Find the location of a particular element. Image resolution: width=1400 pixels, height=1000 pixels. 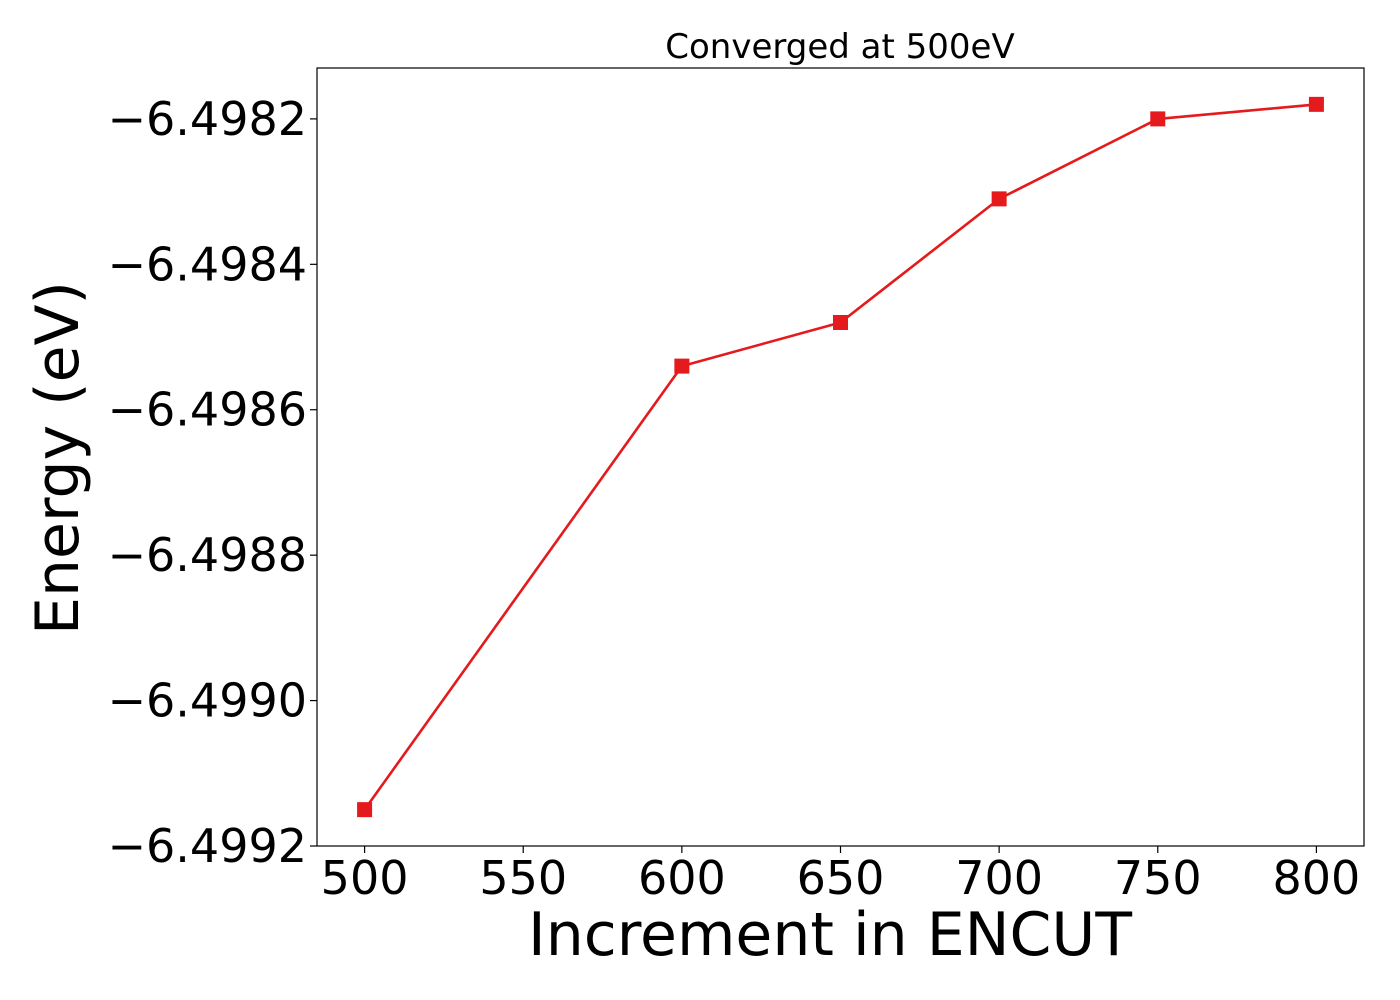

x-tick-label: 750 is located at coordinates (1158, 878).